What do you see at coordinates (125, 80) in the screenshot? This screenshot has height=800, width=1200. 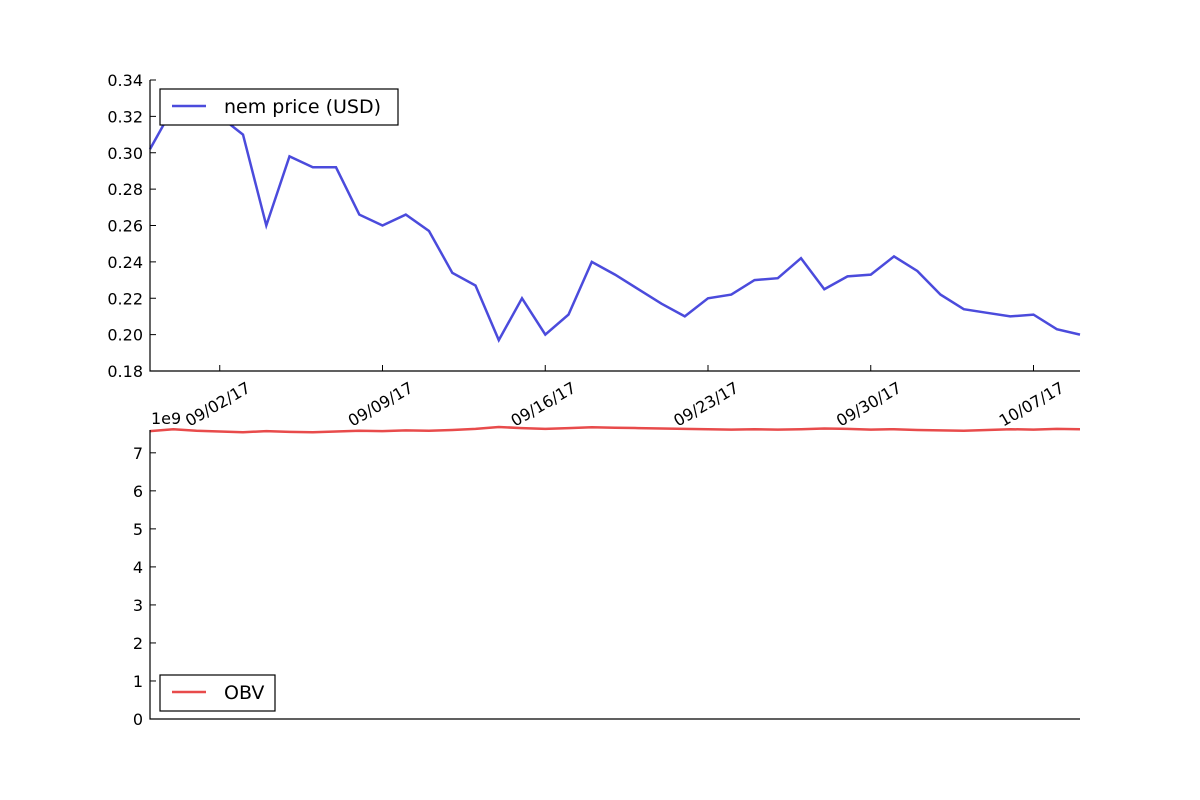 I see `price-y-tick-label: 0.34` at bounding box center [125, 80].